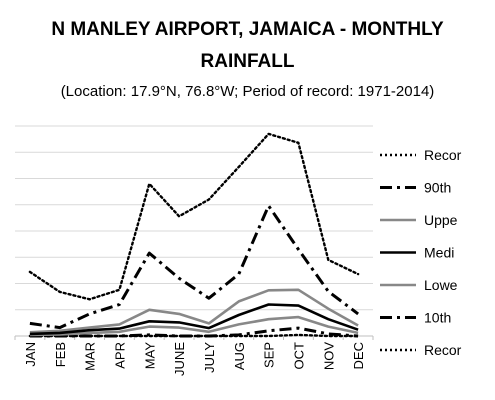 This screenshot has height=400, width=495. What do you see at coordinates (437, 188) in the screenshot?
I see `legend-label: 90th` at bounding box center [437, 188].